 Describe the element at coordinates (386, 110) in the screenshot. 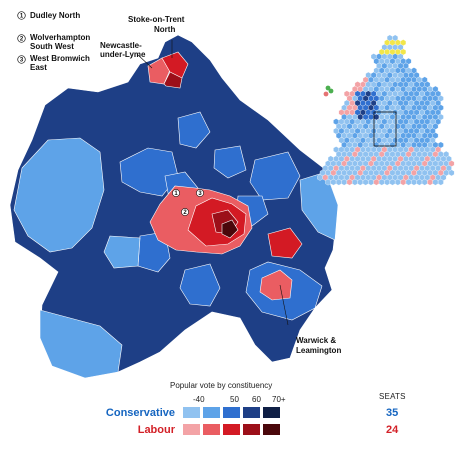

I see `inset-england-hex-map` at that location.